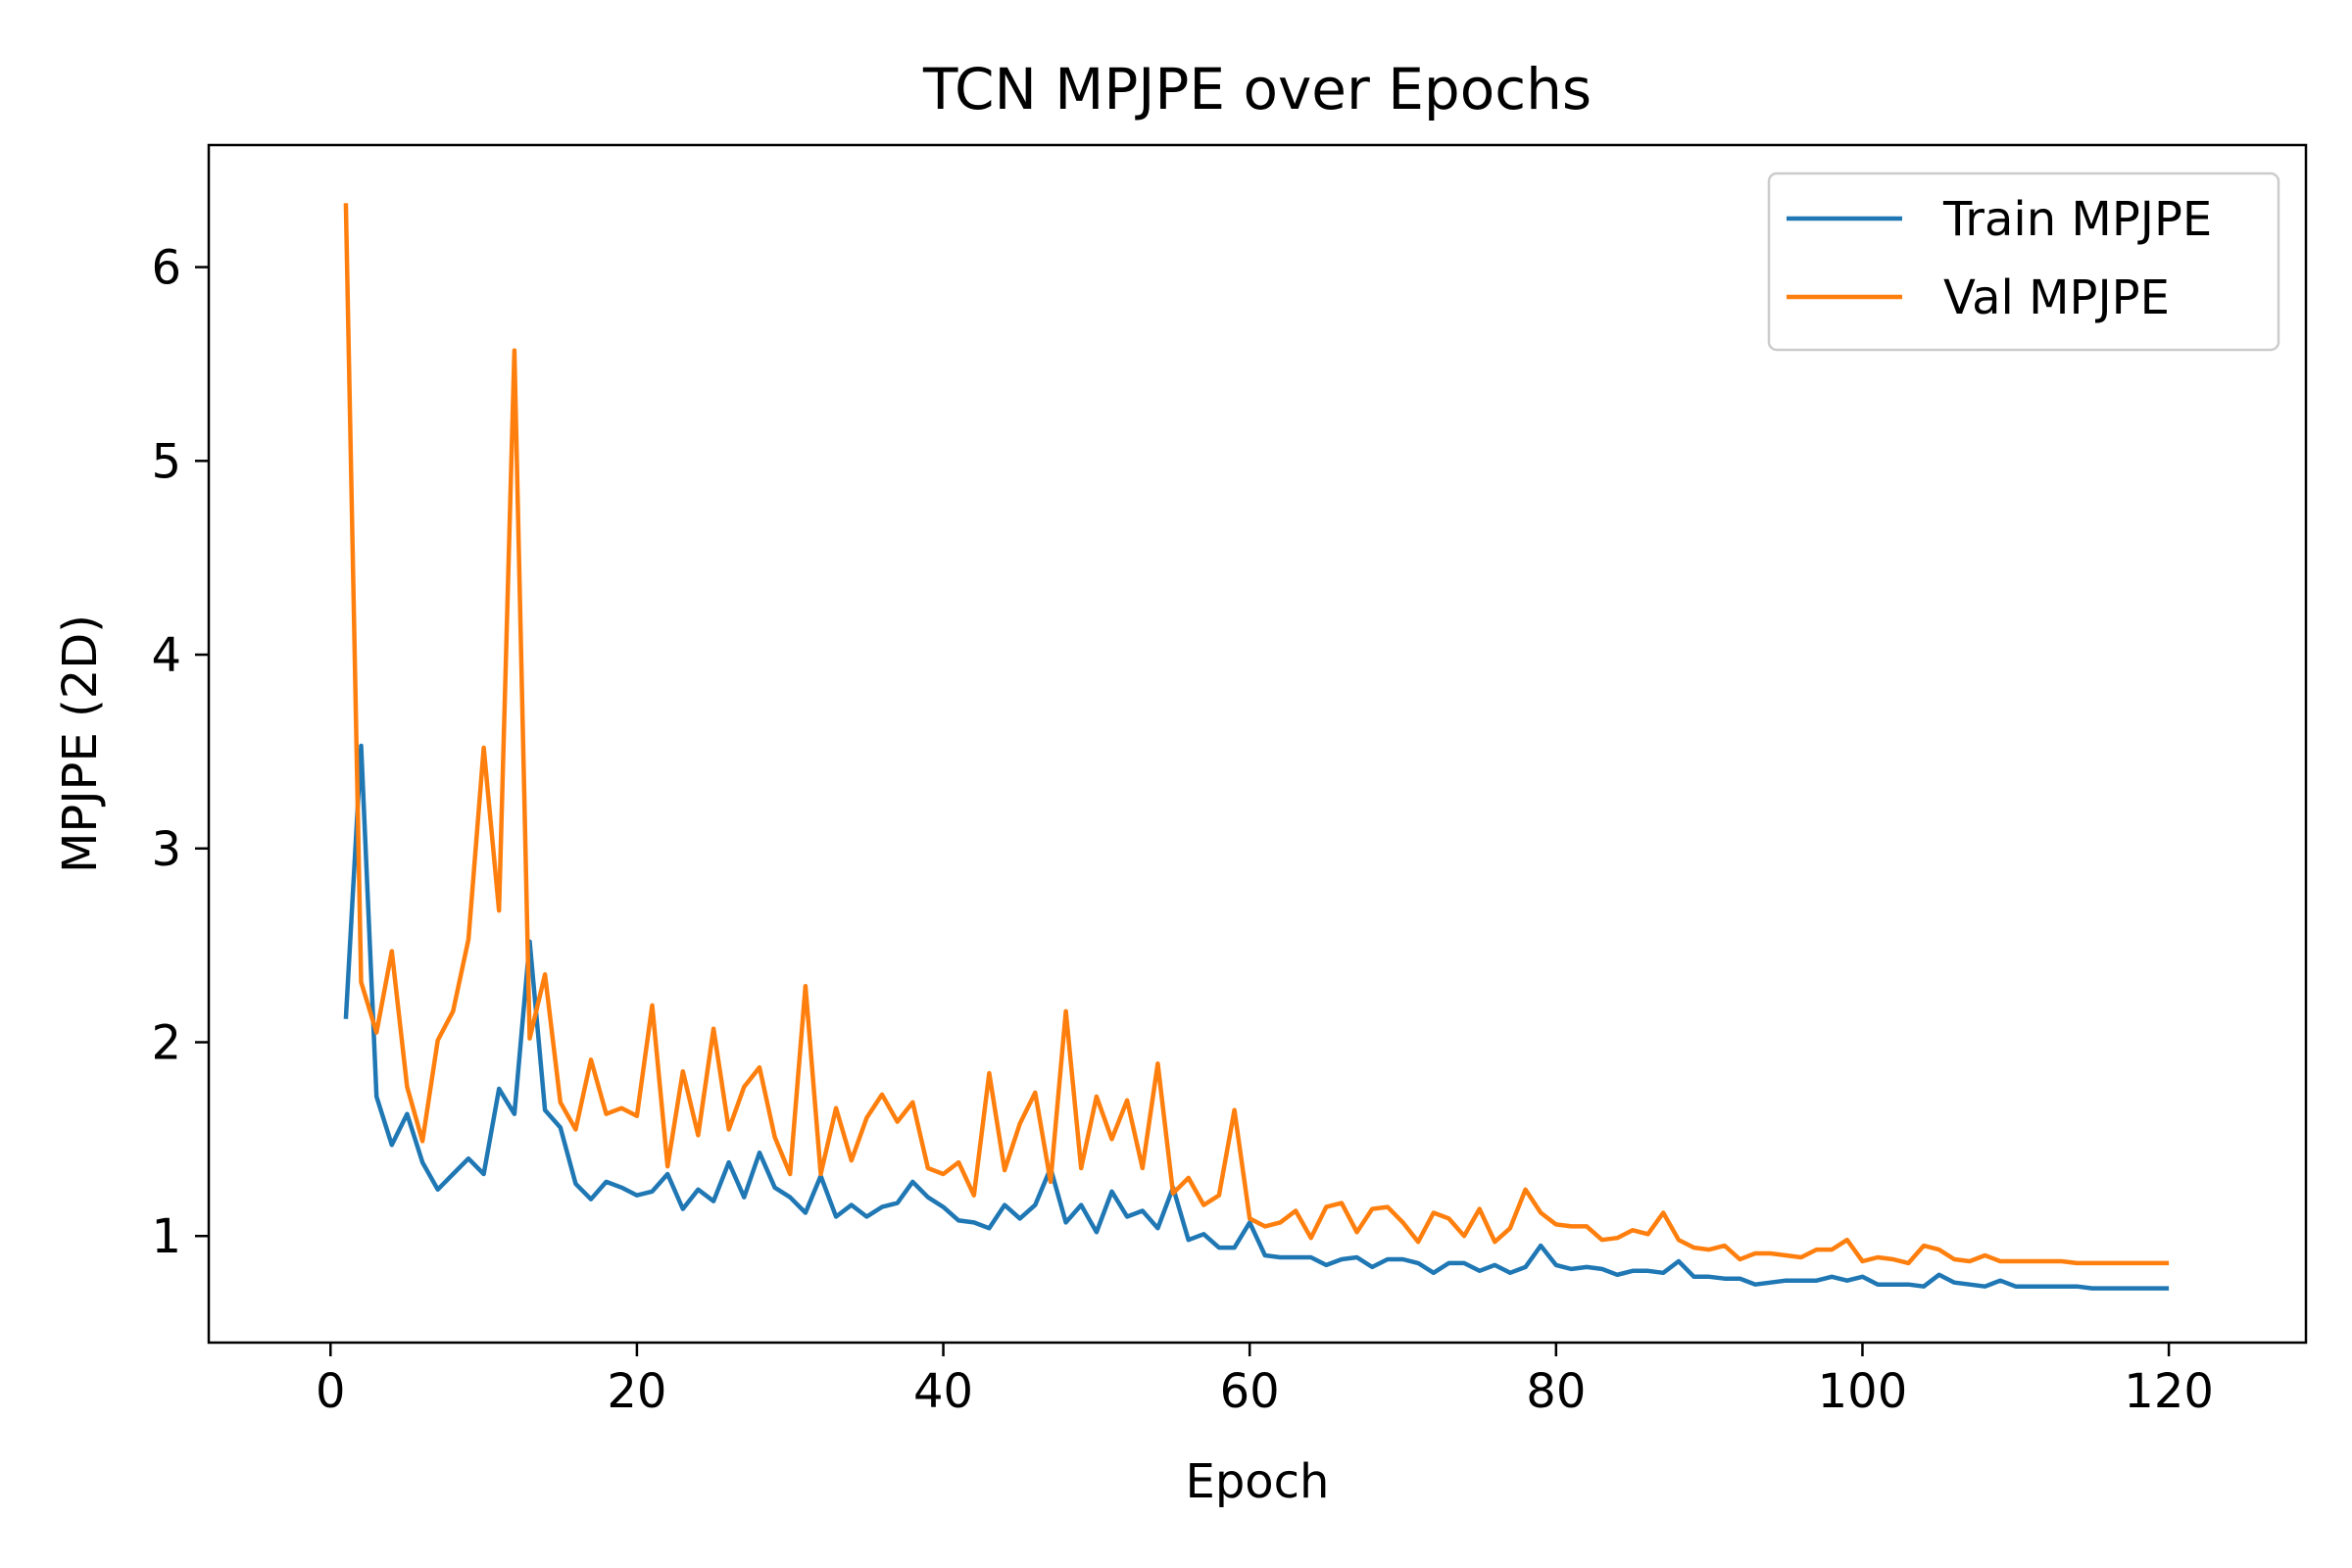 This screenshot has width=2352, height=1568. I want to click on y-tick-label: 3, so click(166, 849).